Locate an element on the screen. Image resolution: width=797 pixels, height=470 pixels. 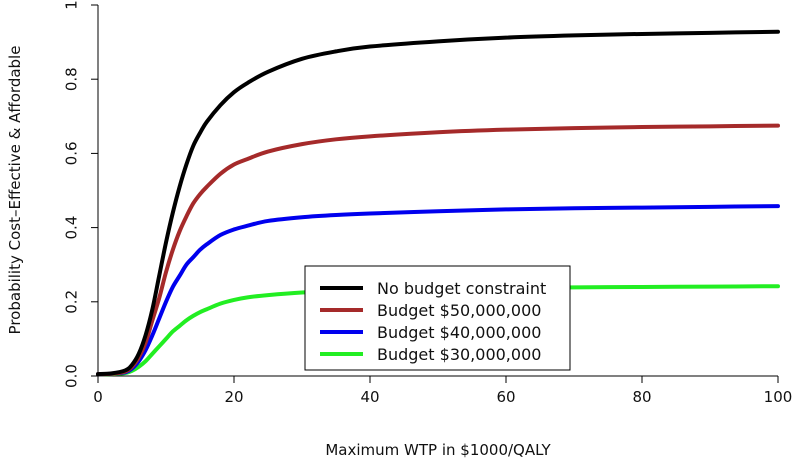
x-tick-label: 100 is located at coordinates (778, 397).